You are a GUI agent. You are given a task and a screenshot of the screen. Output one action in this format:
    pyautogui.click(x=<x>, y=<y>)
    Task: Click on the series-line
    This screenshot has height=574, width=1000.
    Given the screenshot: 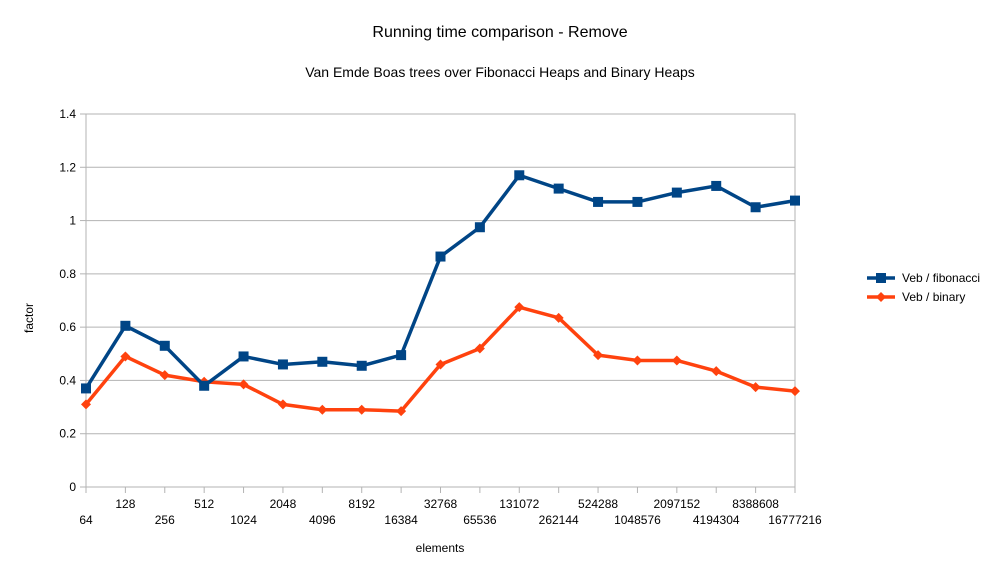 What is the action you would take?
    pyautogui.click(x=440, y=359)
    